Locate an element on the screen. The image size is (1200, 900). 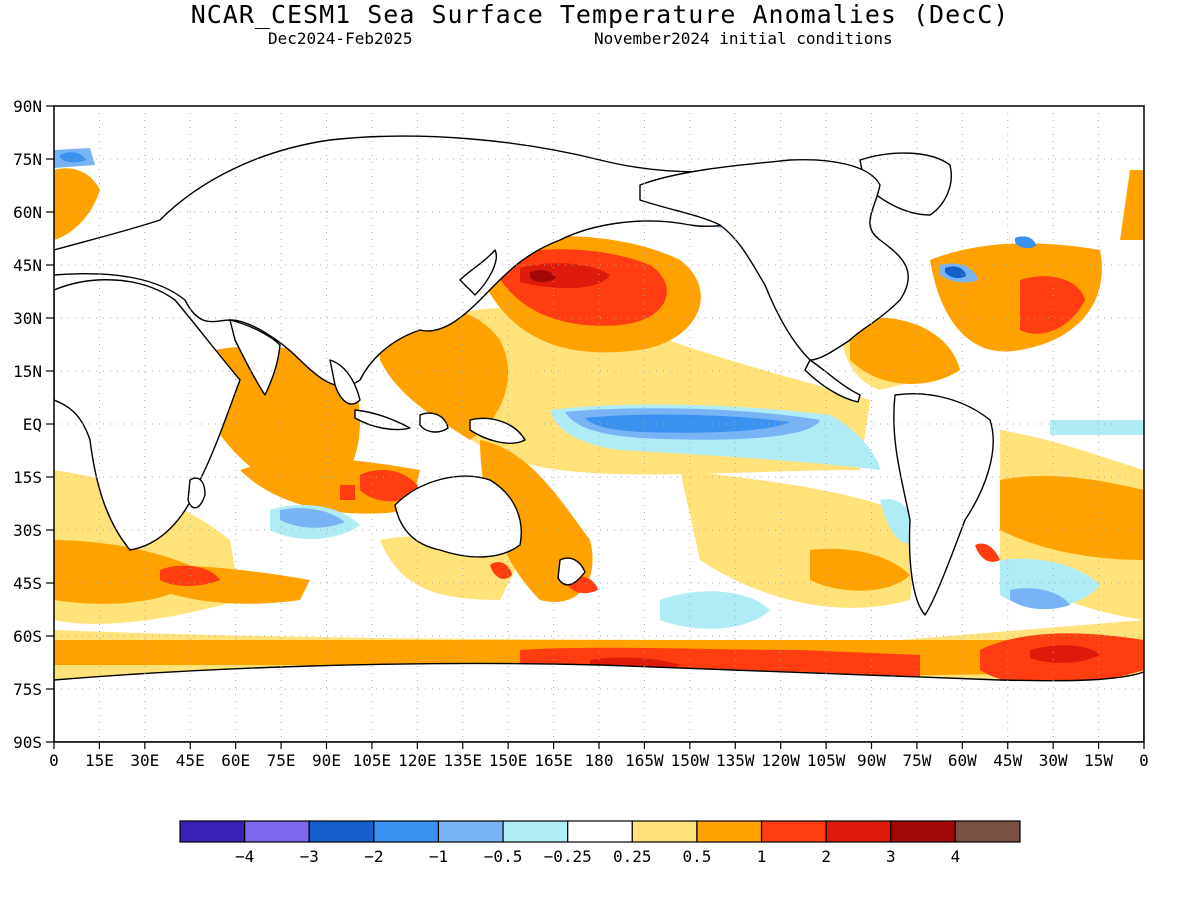
lat-tick-label: 15S is located at coordinates (27, 477).